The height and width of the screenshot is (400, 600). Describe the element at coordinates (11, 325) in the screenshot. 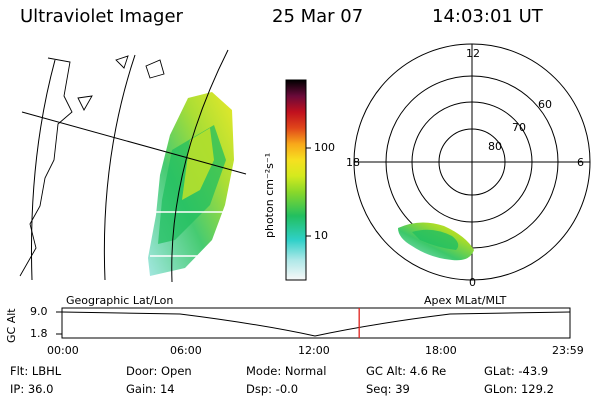

I see `timeline-y-axis-label: GC Alt` at that location.